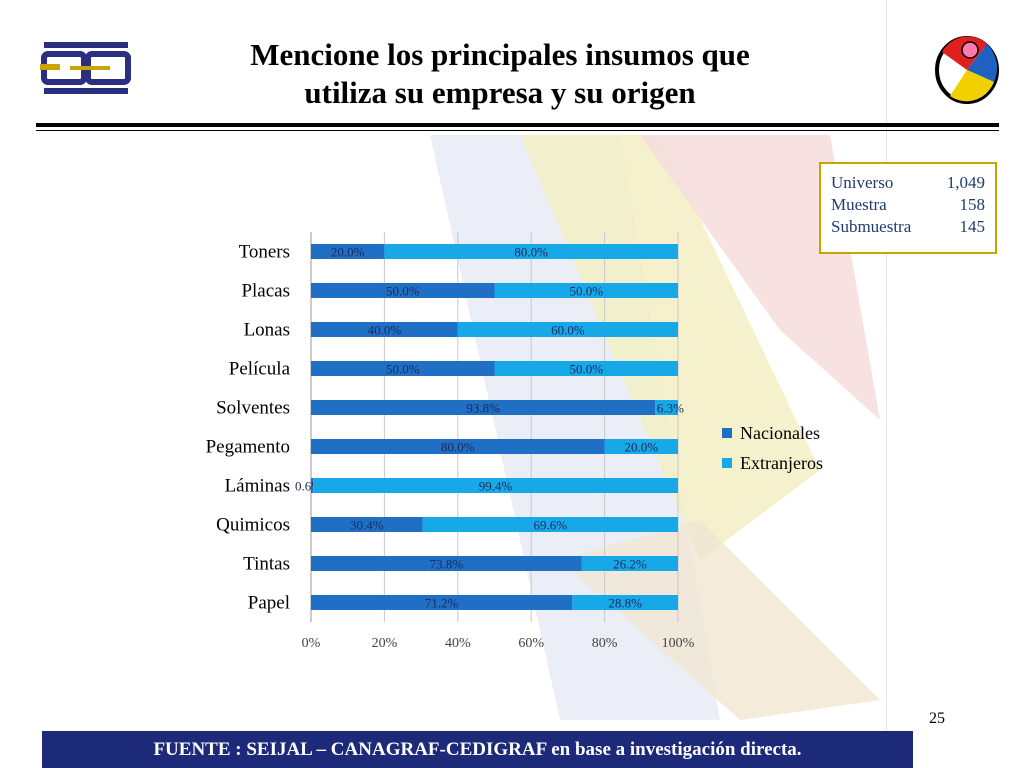 This screenshot has height=768, width=1024. I want to click on data-label: 26.2%, so click(630, 564).